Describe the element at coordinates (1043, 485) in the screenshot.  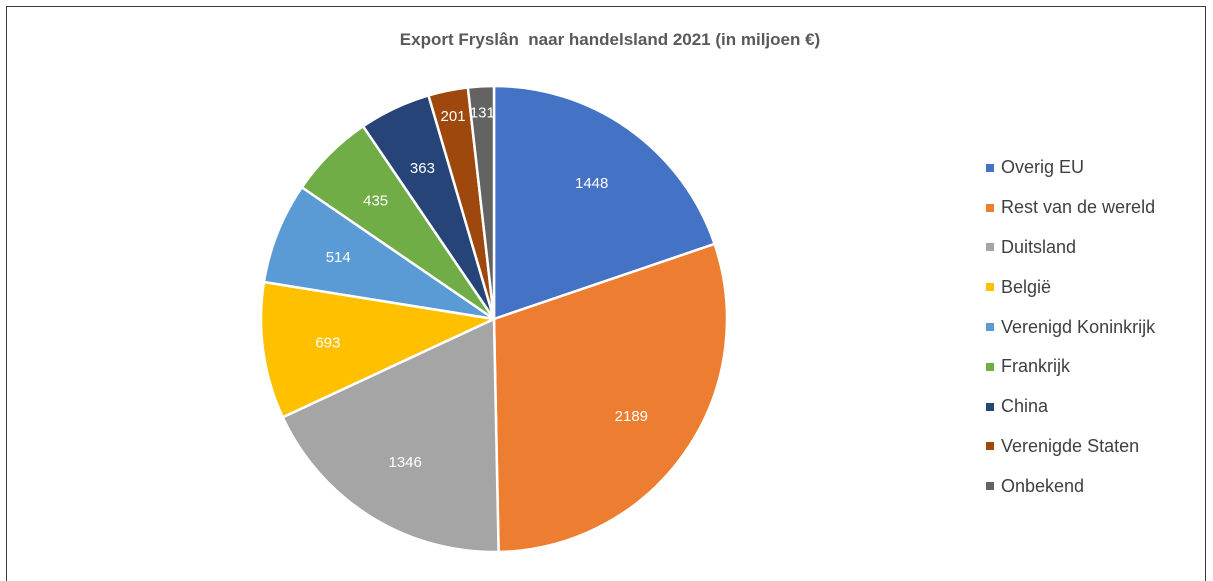
I see `legend-label: Onbekend` at that location.